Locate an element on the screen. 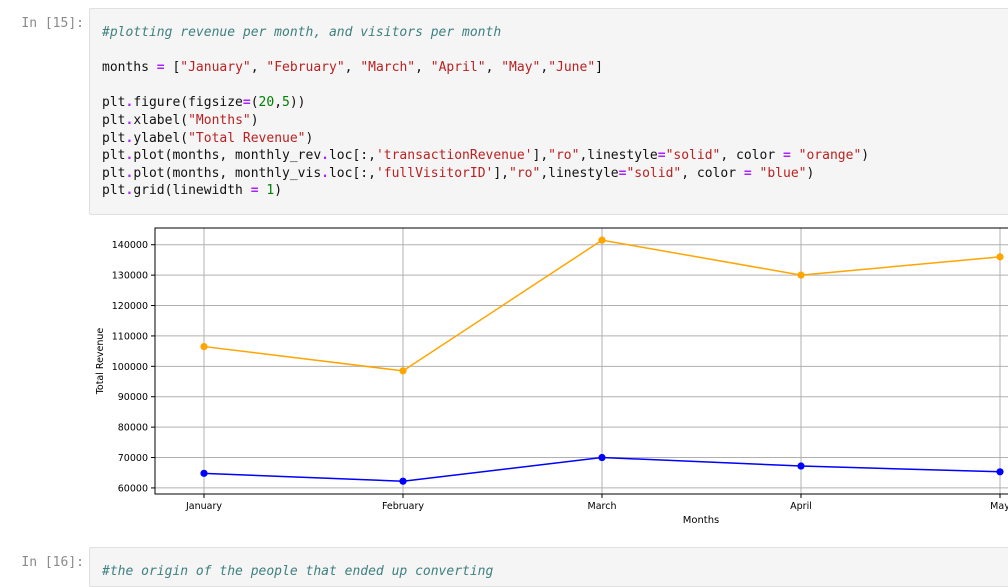 This screenshot has height=587, width=1008. code-token: 'transactionRevenue' is located at coordinates (454, 156).